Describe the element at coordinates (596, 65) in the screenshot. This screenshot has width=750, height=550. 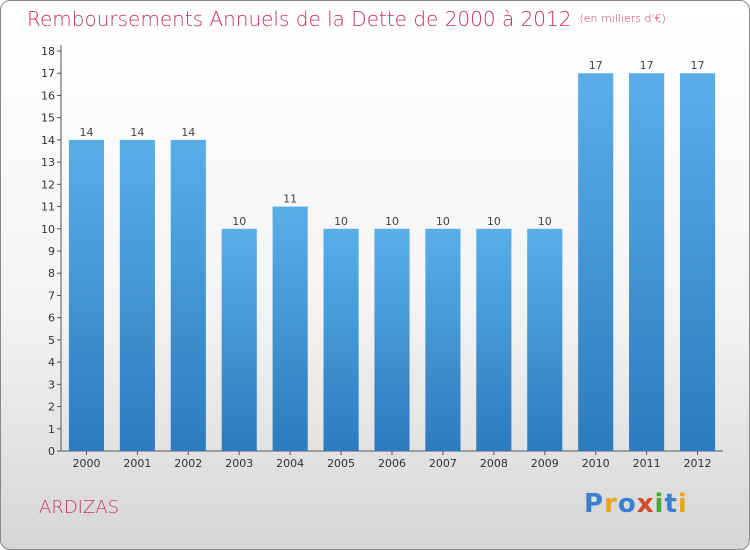
I see `value-label-2010: 17` at that location.